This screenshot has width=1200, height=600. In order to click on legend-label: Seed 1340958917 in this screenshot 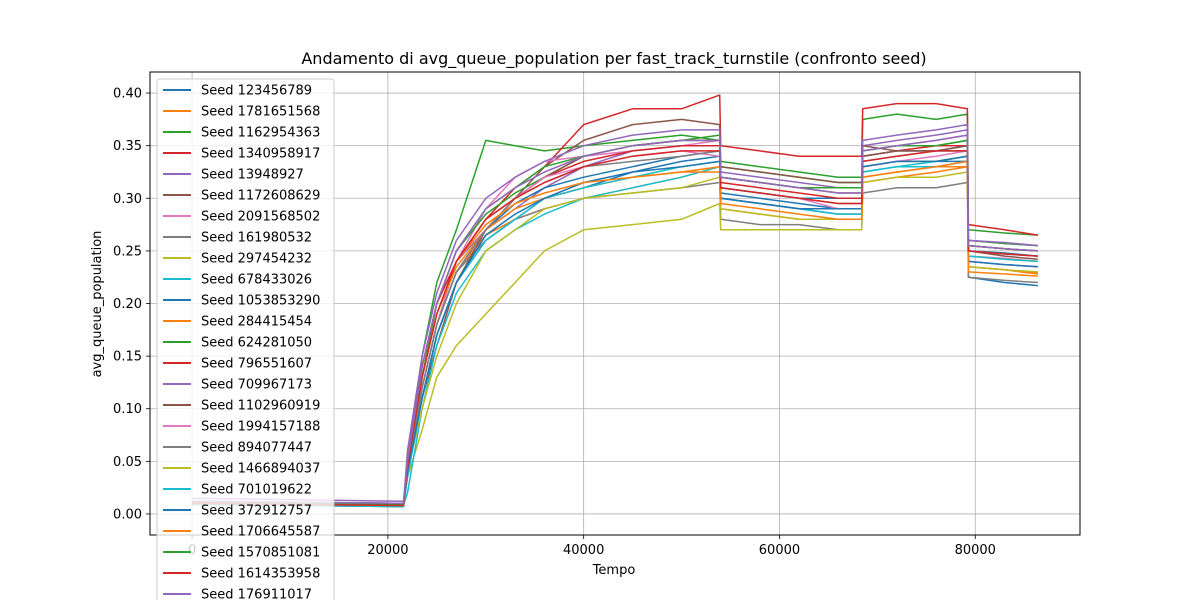, I will do `click(260, 154)`.